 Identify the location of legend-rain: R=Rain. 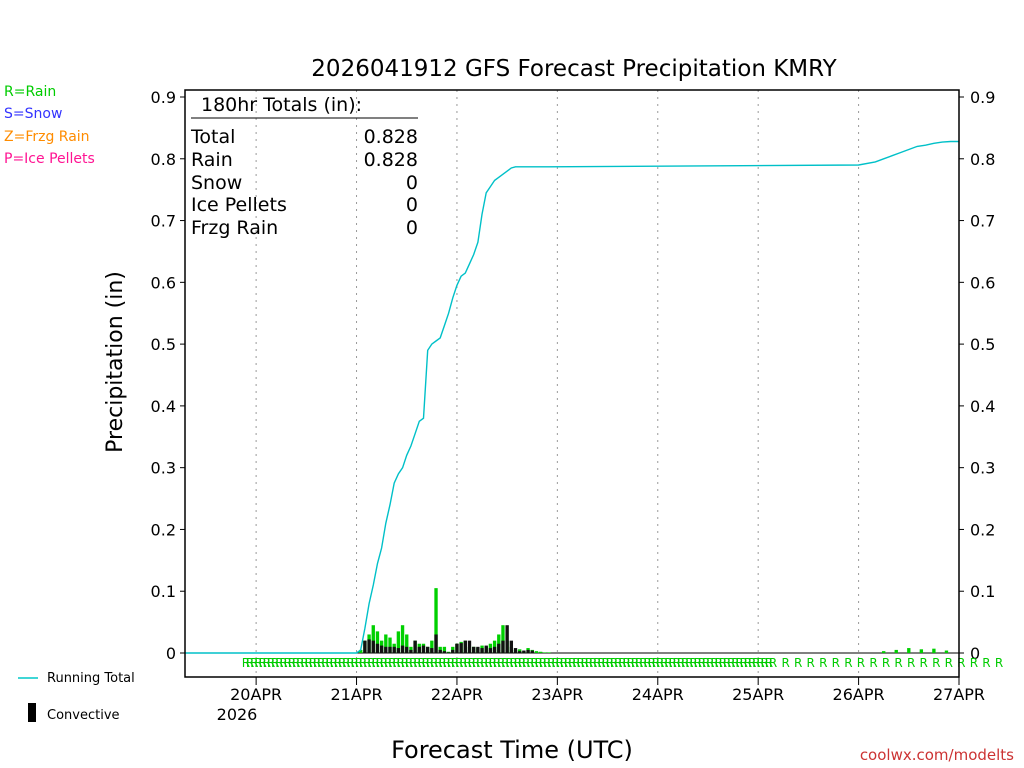
(30, 92).